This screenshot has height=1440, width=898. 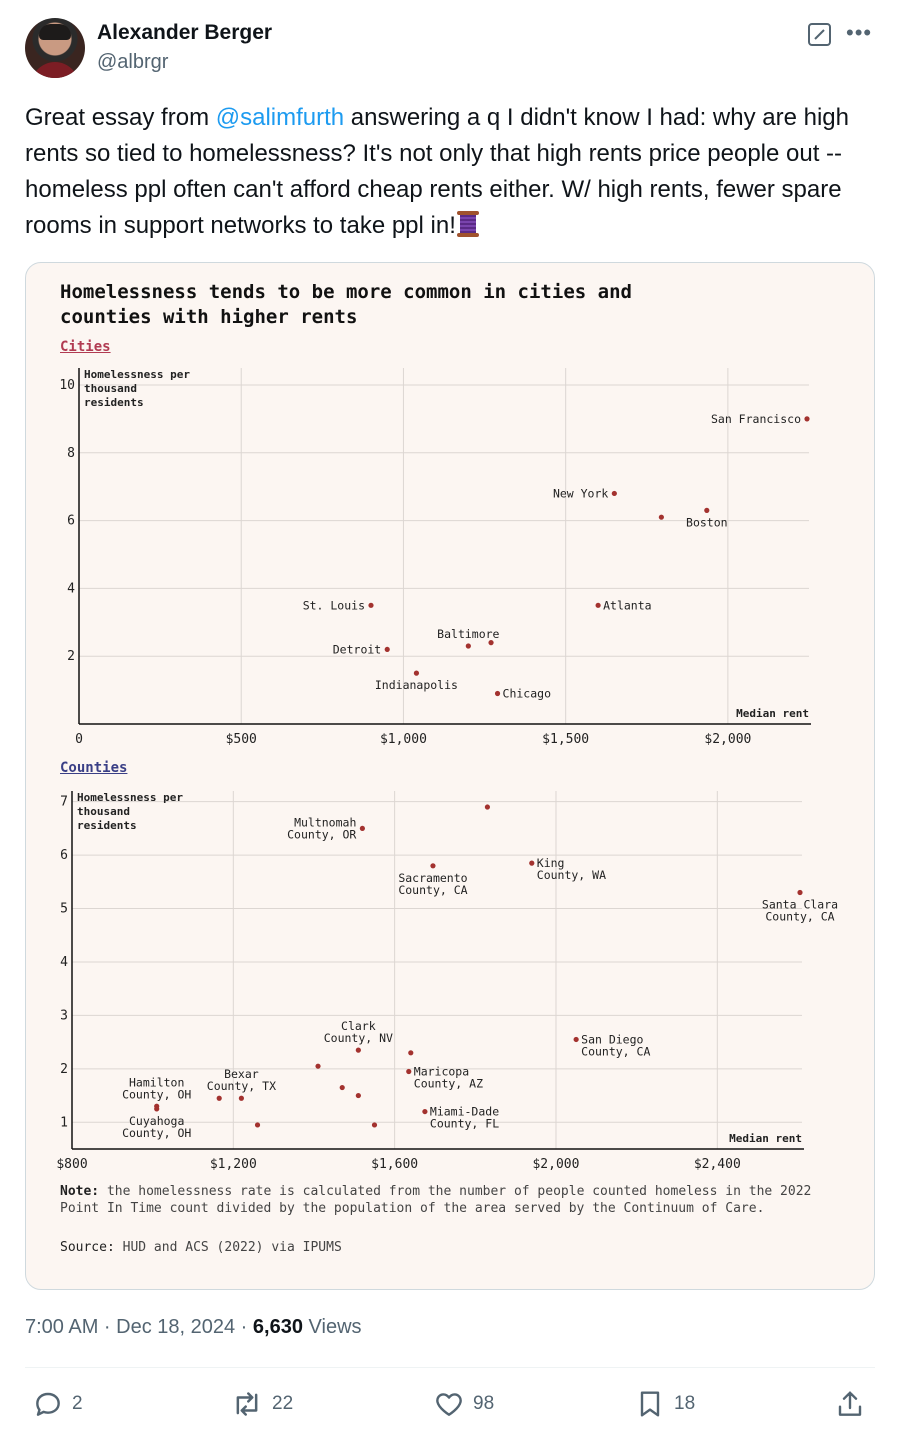 I want to click on more-options-icon: •••, so click(x=859, y=32).